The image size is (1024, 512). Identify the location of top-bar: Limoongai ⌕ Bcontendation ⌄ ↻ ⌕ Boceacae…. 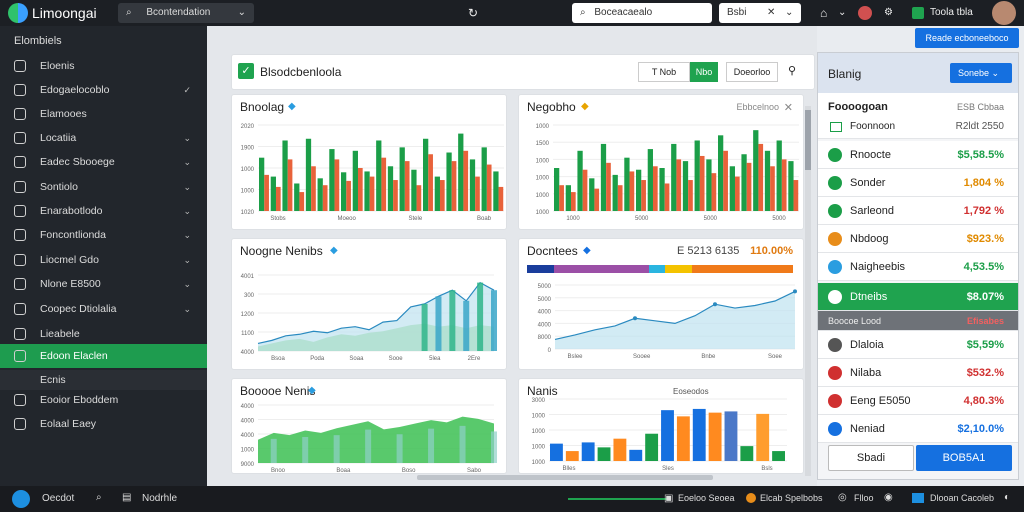
(512, 13).